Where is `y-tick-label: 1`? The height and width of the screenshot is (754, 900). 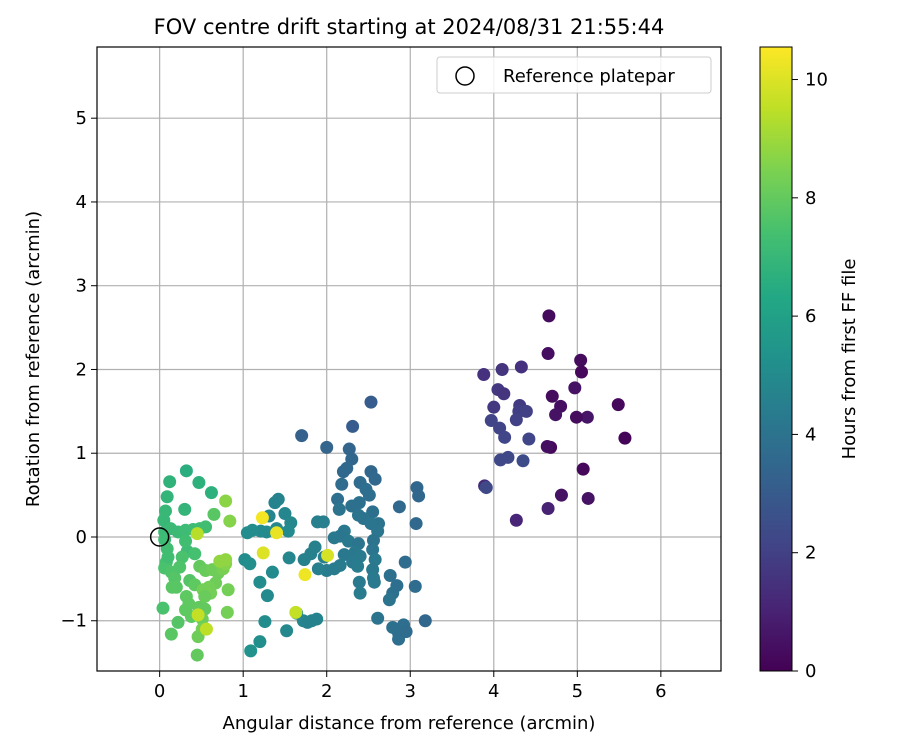 y-tick-label: 1 is located at coordinates (81, 453).